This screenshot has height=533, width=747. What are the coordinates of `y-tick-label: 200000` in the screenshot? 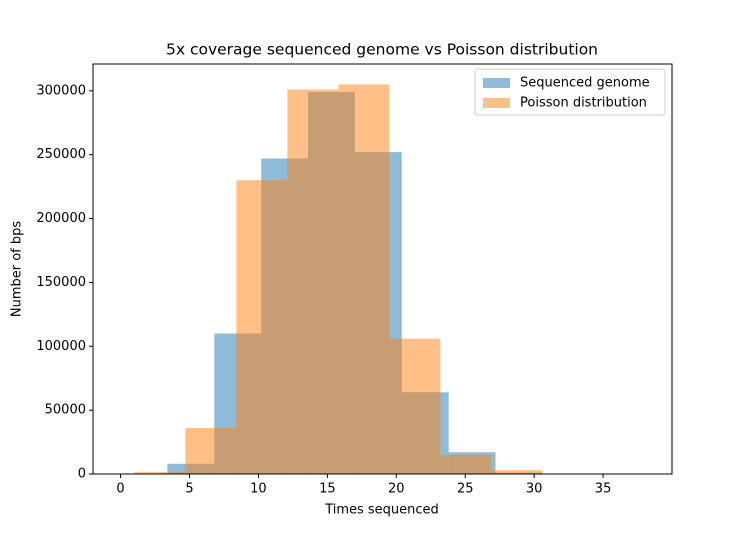 It's located at (61, 218).